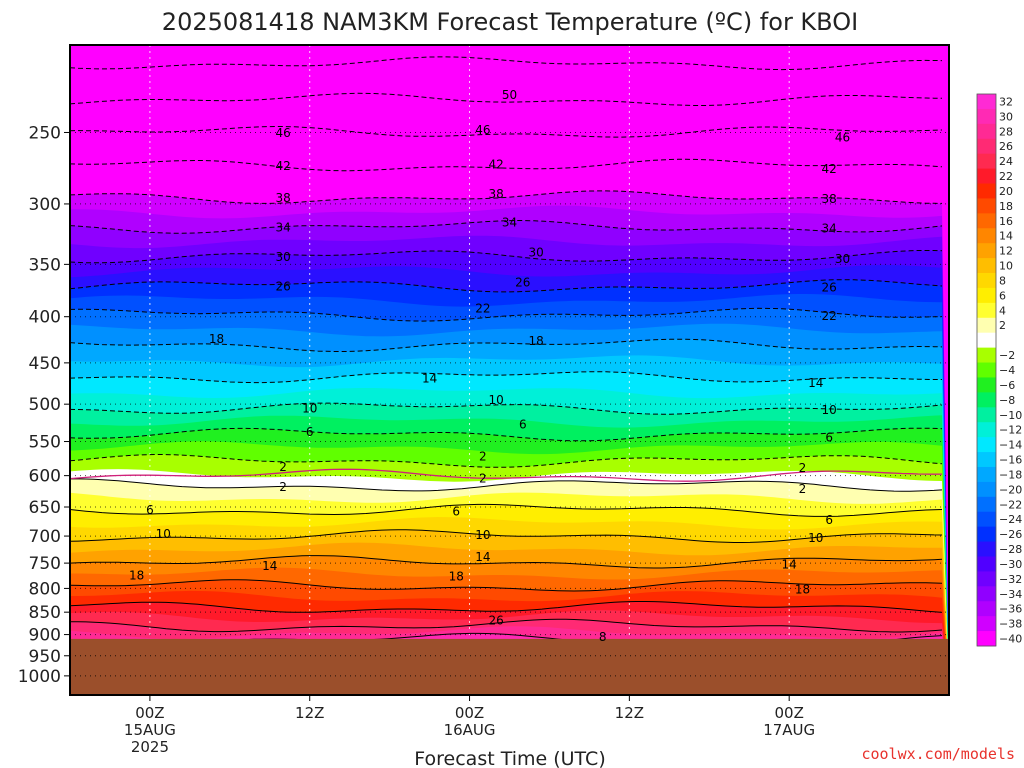  Describe the element at coordinates (509, 758) in the screenshot. I see `x-axis-label: Forecast Time (UTC)` at that location.